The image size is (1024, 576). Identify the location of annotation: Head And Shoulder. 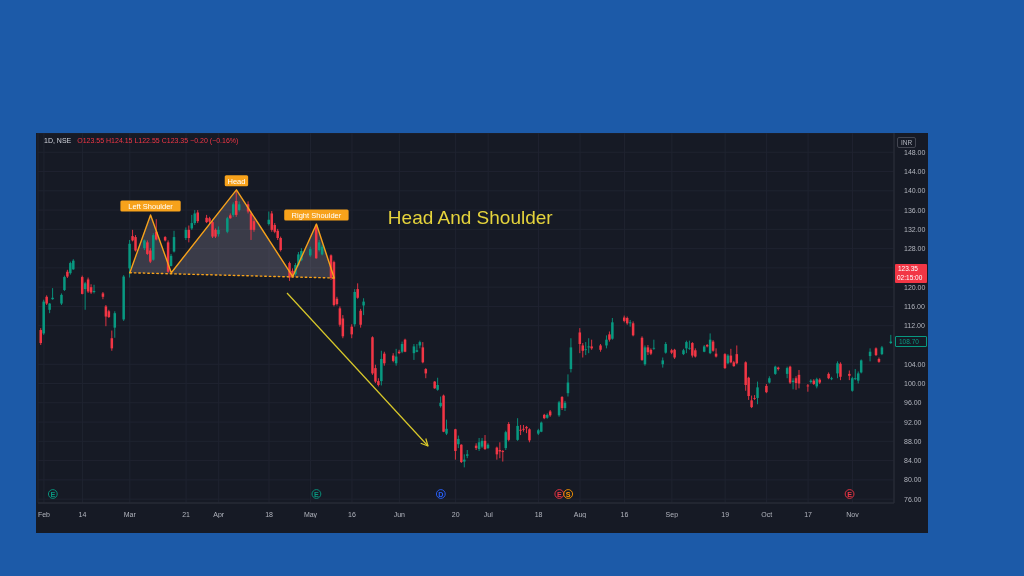
(470, 218).